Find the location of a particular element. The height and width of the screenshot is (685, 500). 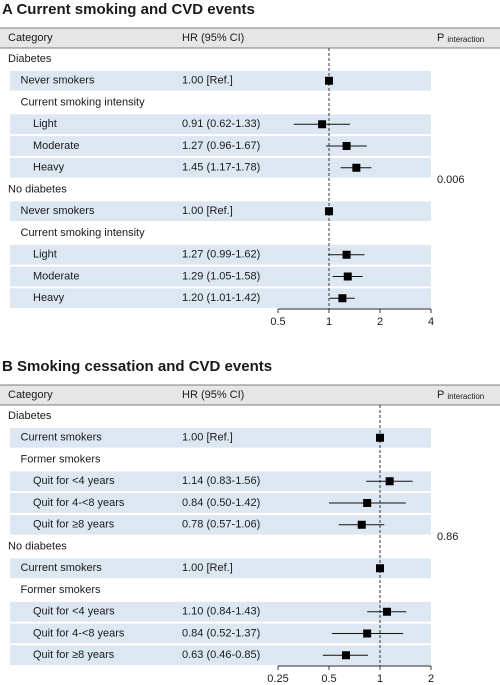

hr-ci-label: 0.91 (0.62-1.33) is located at coordinates (221, 124).